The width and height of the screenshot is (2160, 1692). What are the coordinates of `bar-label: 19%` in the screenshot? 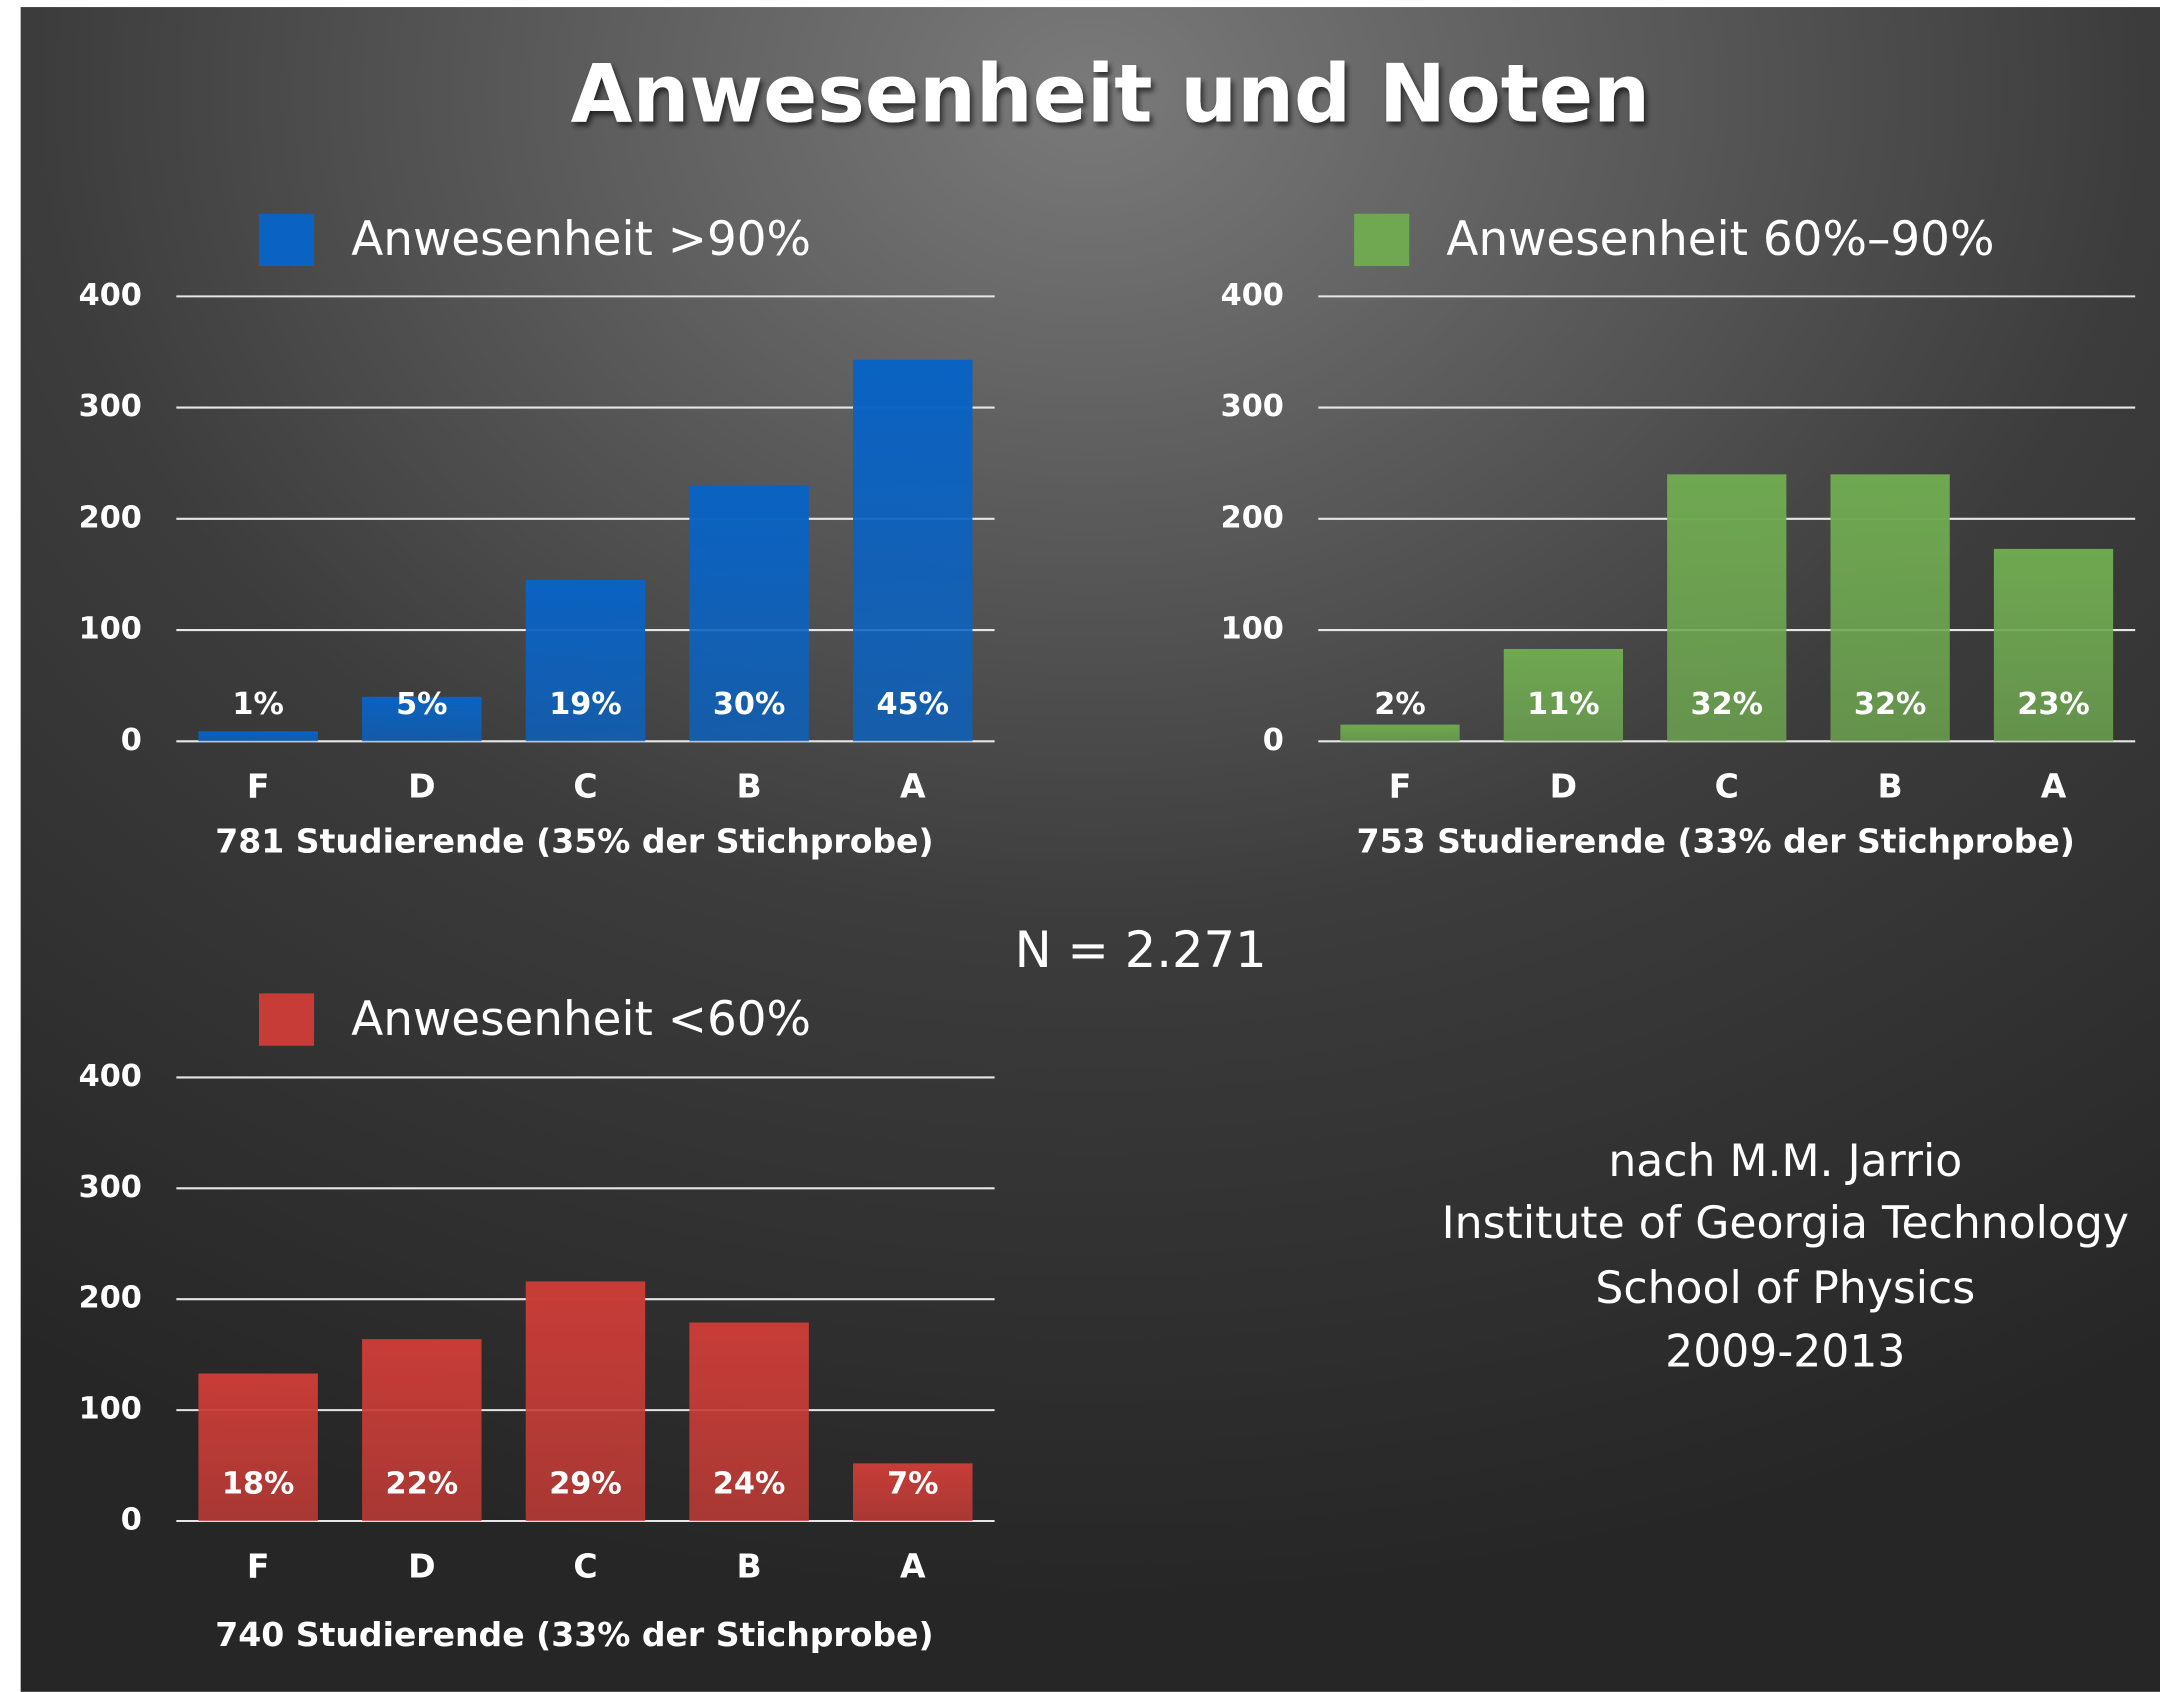 It's located at (585, 704).